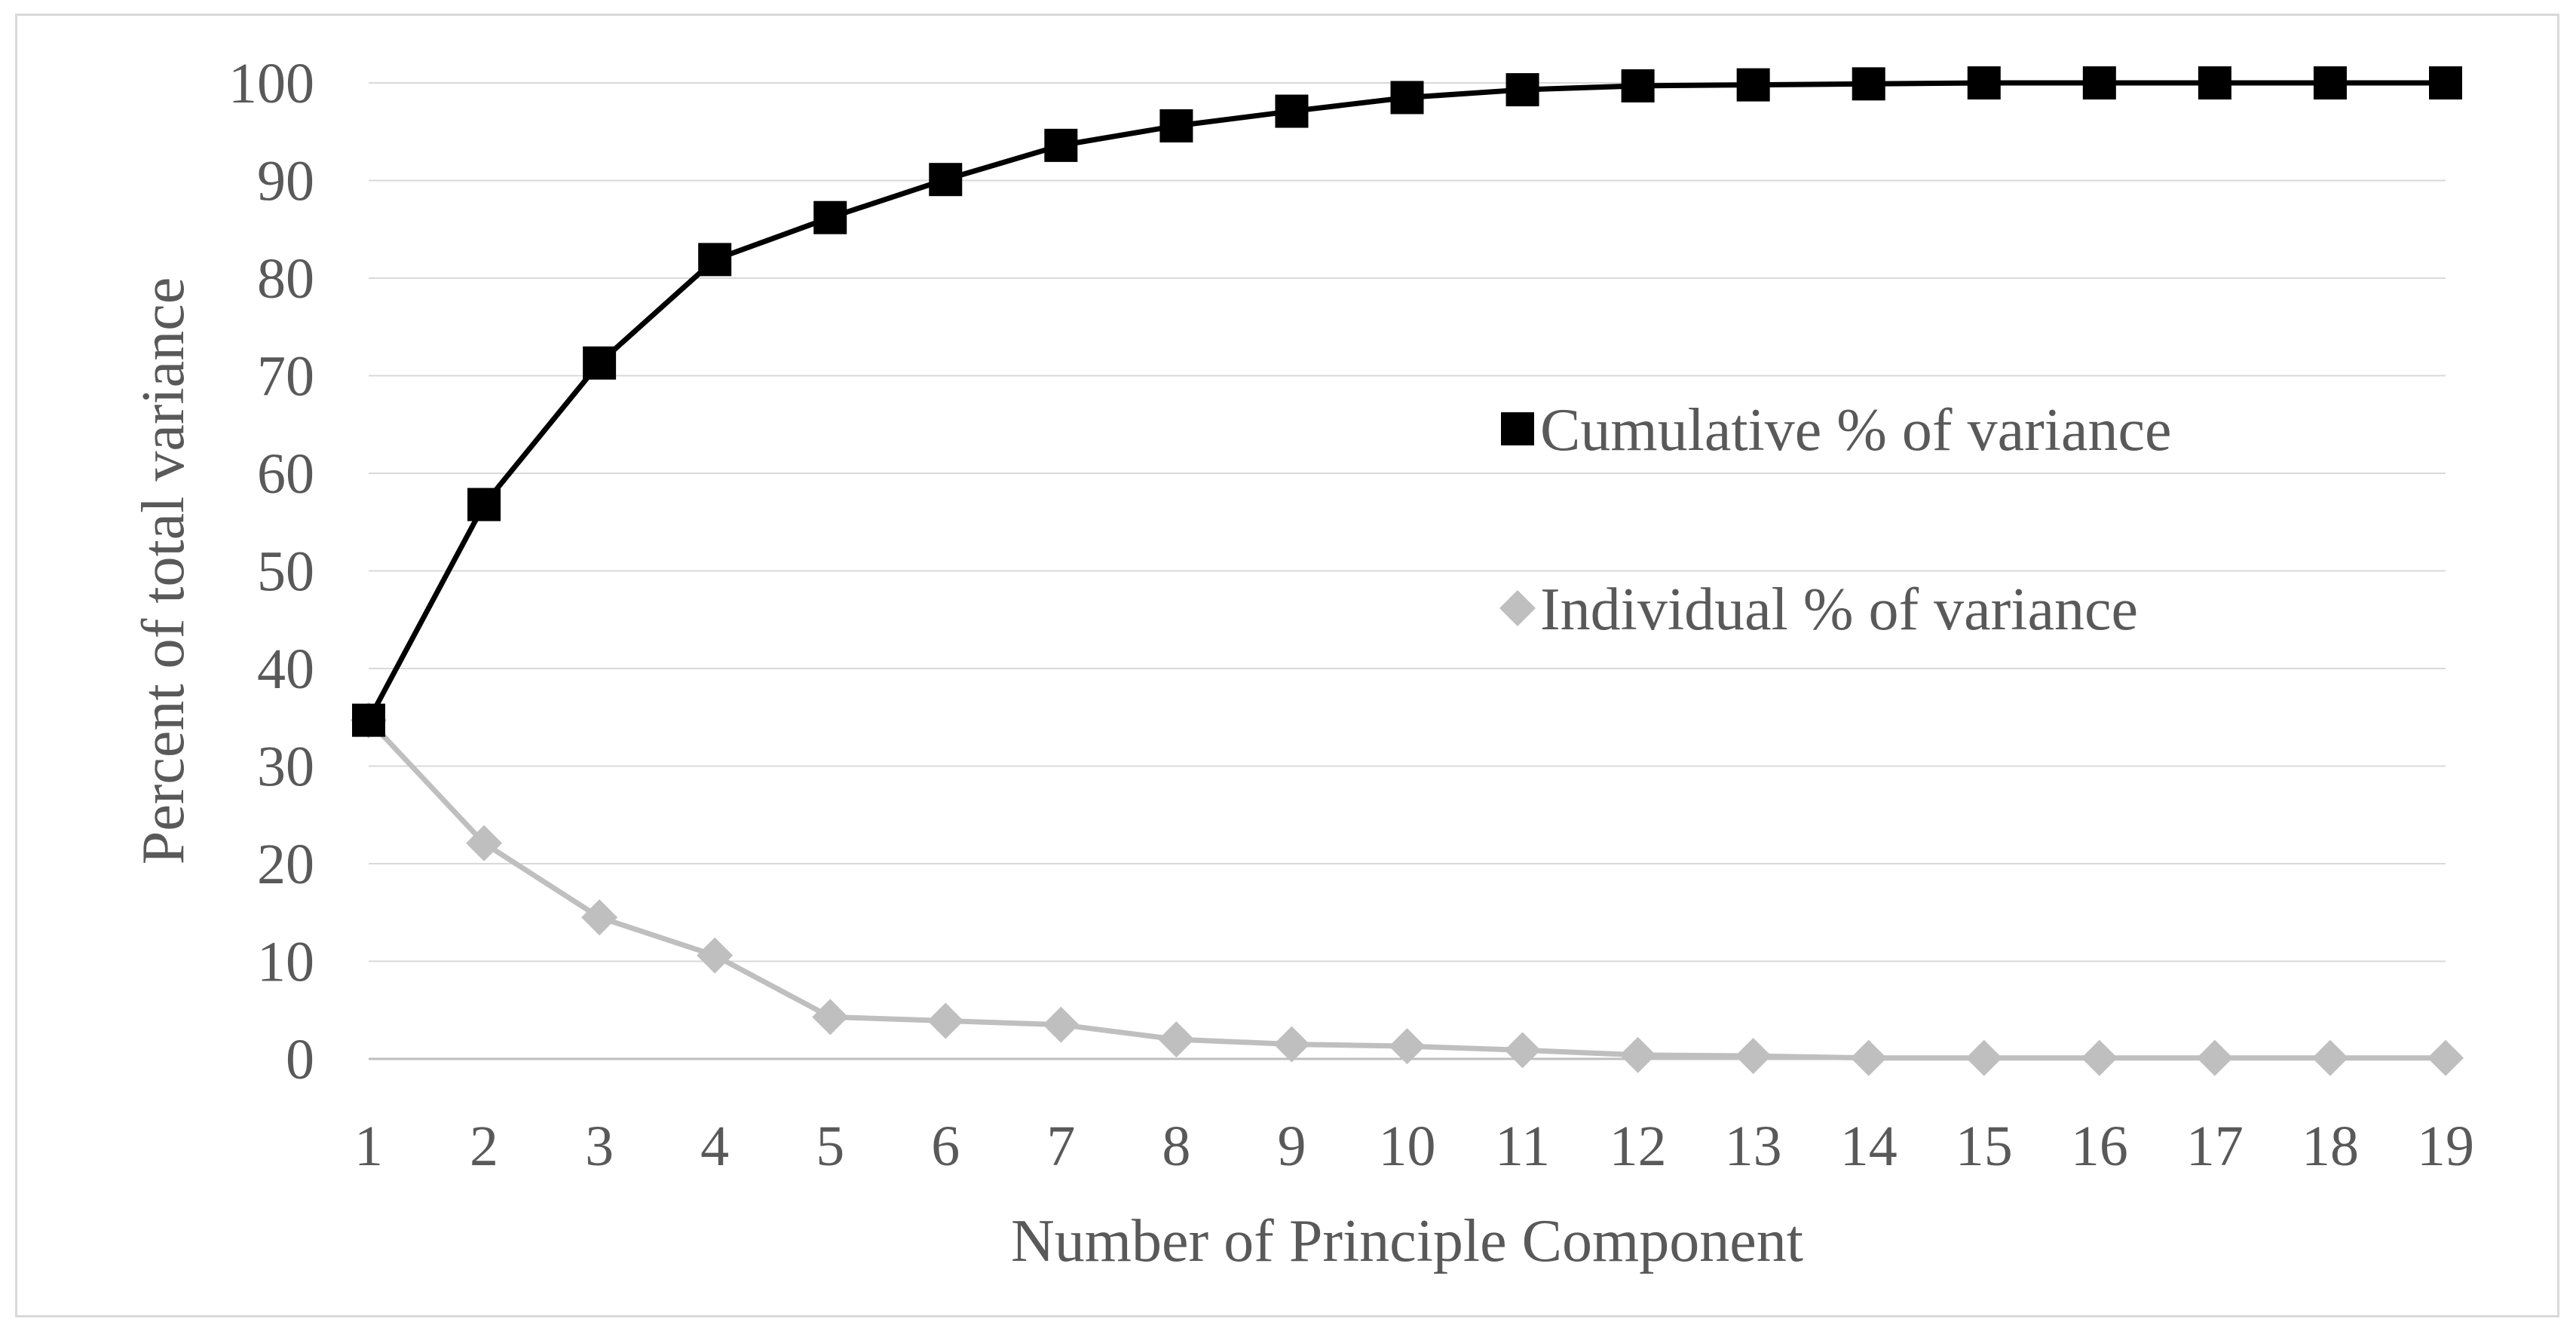  What do you see at coordinates (2330, 1146) in the screenshot?
I see `x-tick-label: 18` at bounding box center [2330, 1146].